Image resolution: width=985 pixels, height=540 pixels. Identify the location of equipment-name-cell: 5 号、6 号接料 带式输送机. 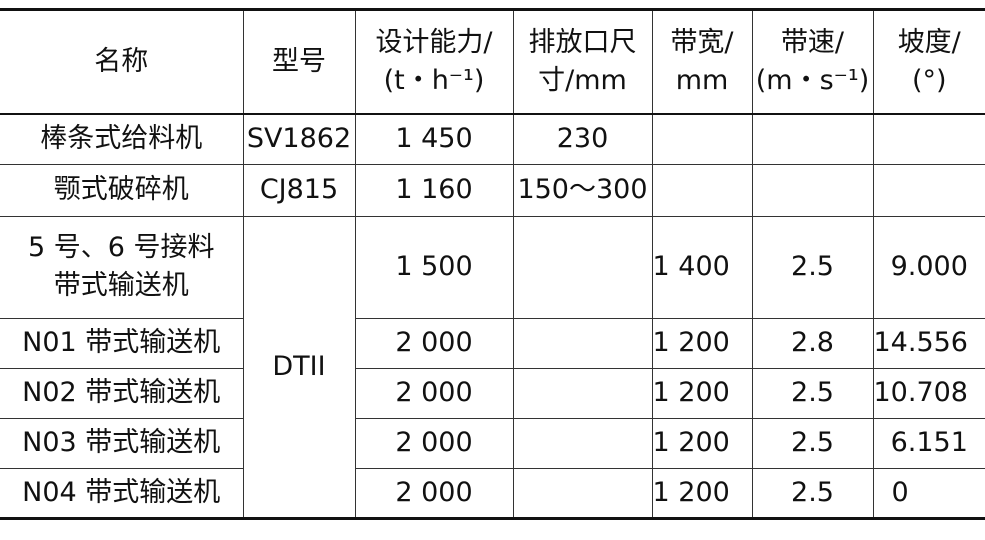
(122, 267).